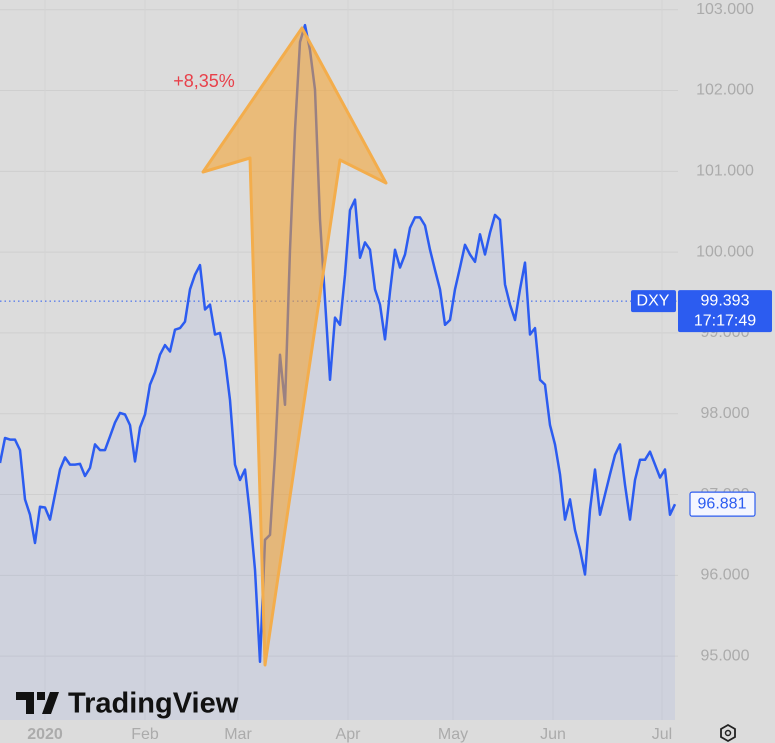 Image resolution: width=775 pixels, height=743 pixels. I want to click on last-value-badge, so click(722, 504).